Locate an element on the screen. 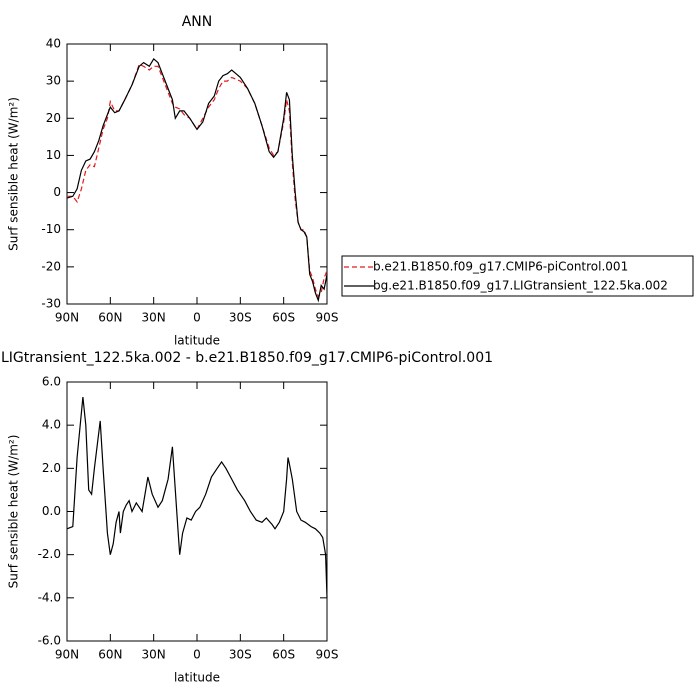 Image resolution: width=700 pixels, height=700 pixels. legend-box is located at coordinates (517, 276).